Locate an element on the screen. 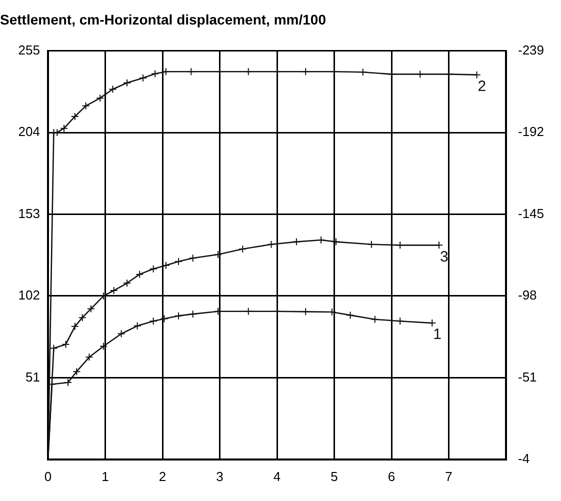 This screenshot has height=501, width=561. x-tick-label: 4 is located at coordinates (277, 476).